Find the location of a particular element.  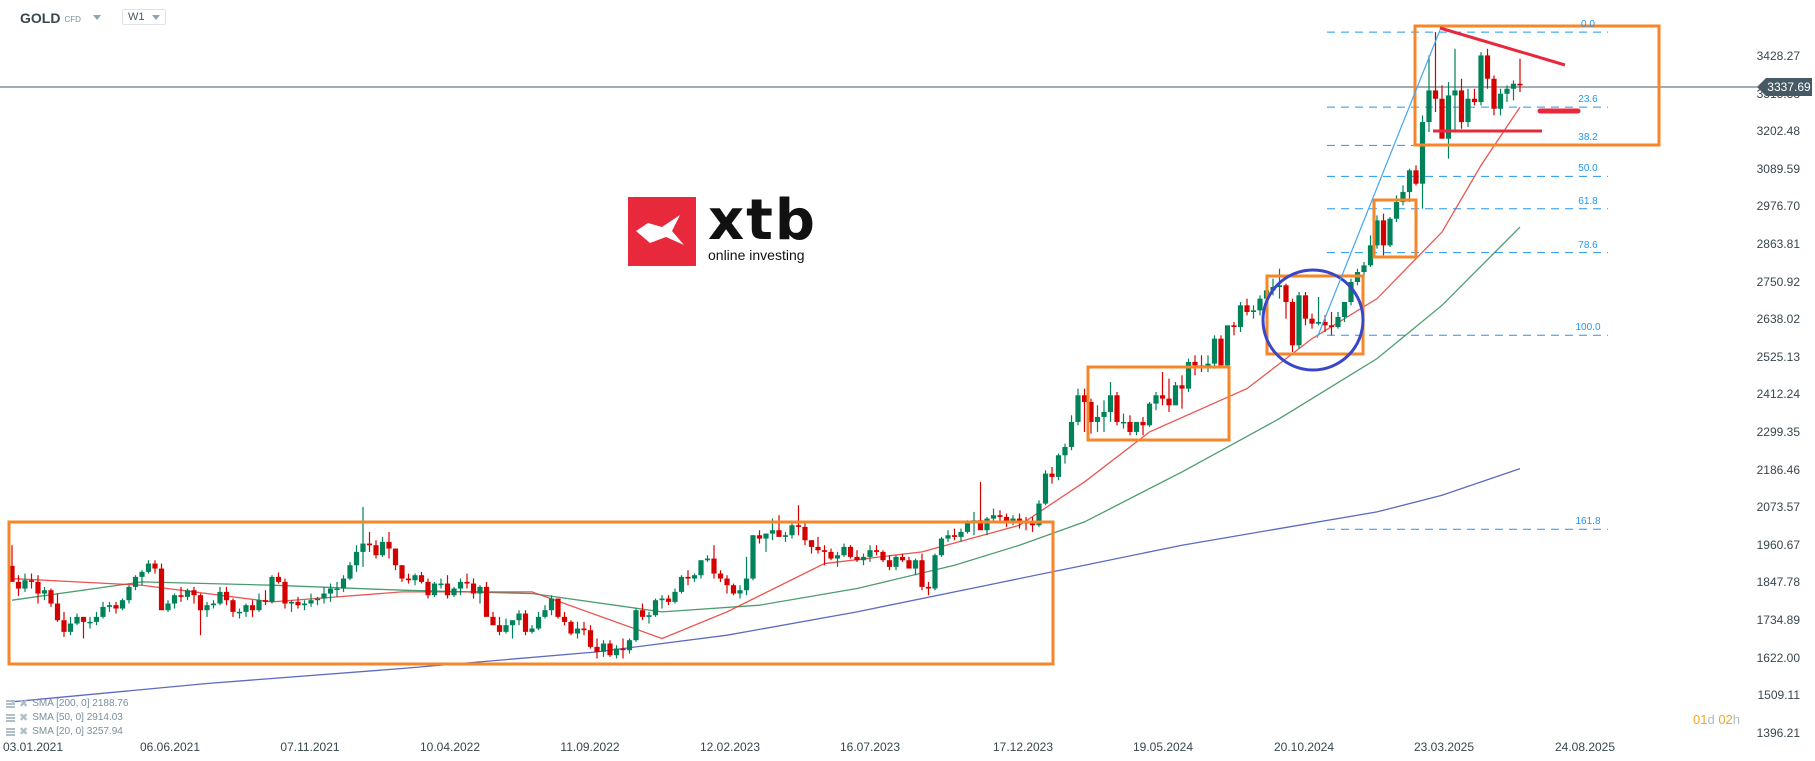

price-axis-label: 2073.57 is located at coordinates (1778, 507).